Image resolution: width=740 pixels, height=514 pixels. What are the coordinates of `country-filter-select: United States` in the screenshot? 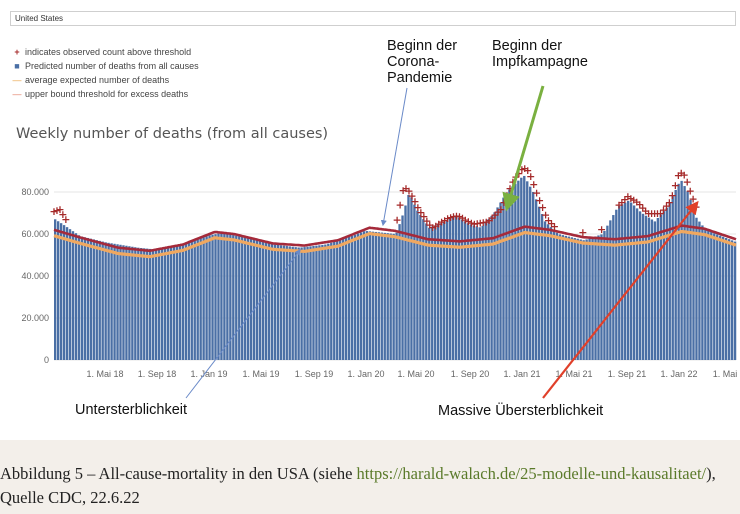 It's located at (373, 18).